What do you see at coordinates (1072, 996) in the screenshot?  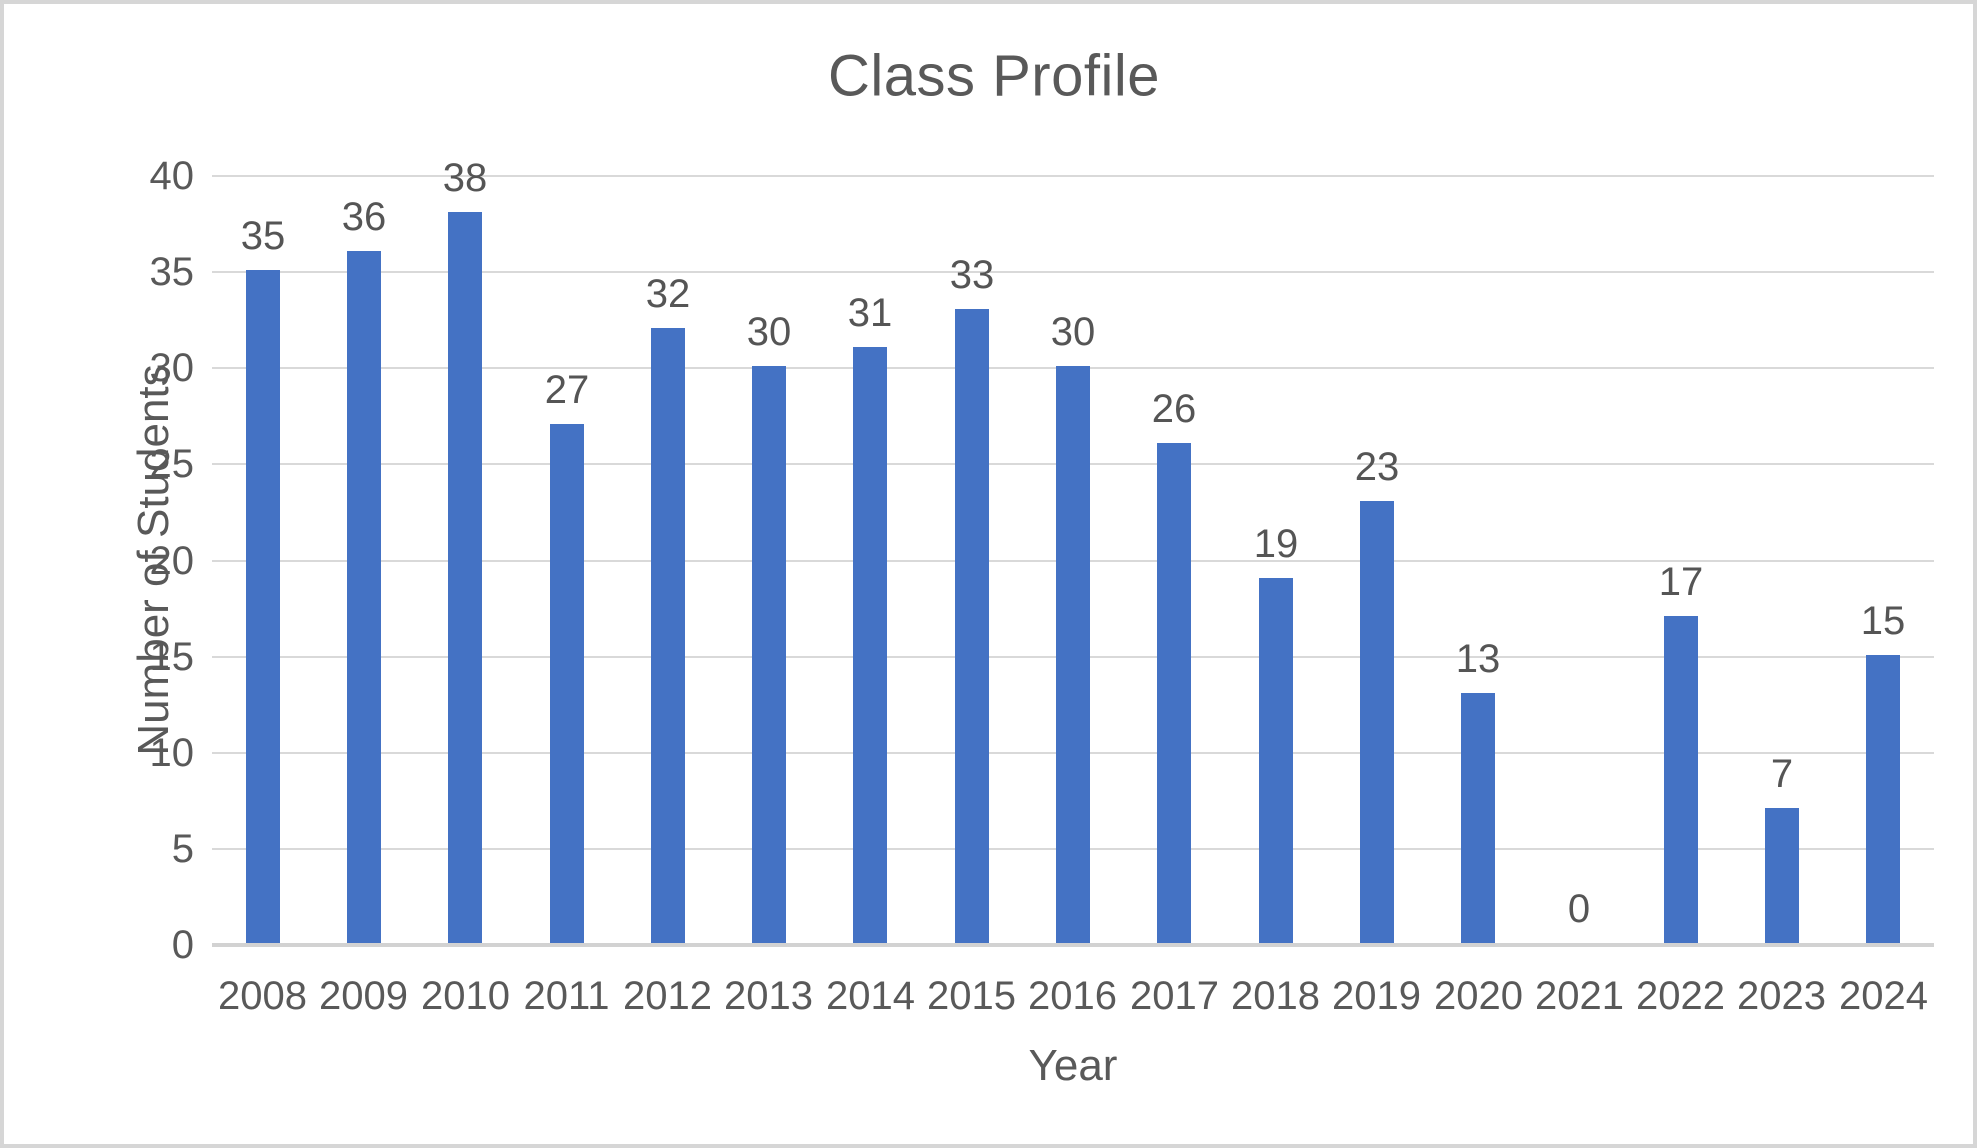 I see `x-tick-label: 2016` at bounding box center [1072, 996].